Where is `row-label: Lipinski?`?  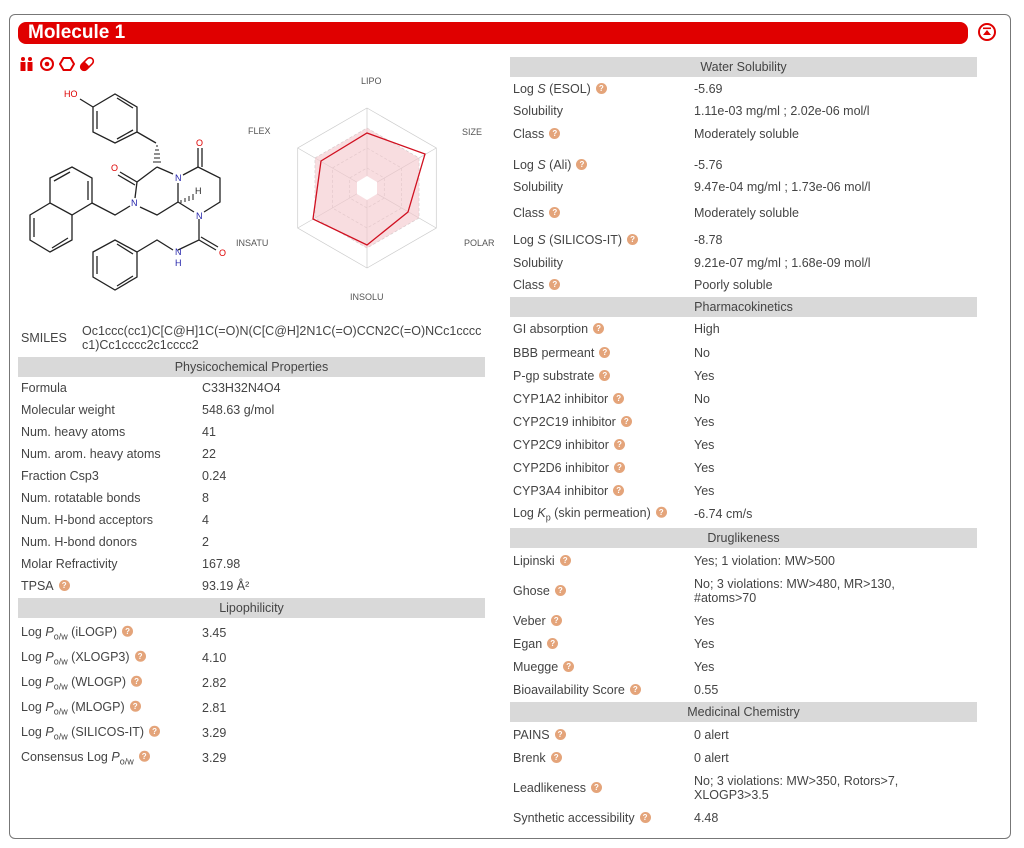 row-label: Lipinski? is located at coordinates (542, 561).